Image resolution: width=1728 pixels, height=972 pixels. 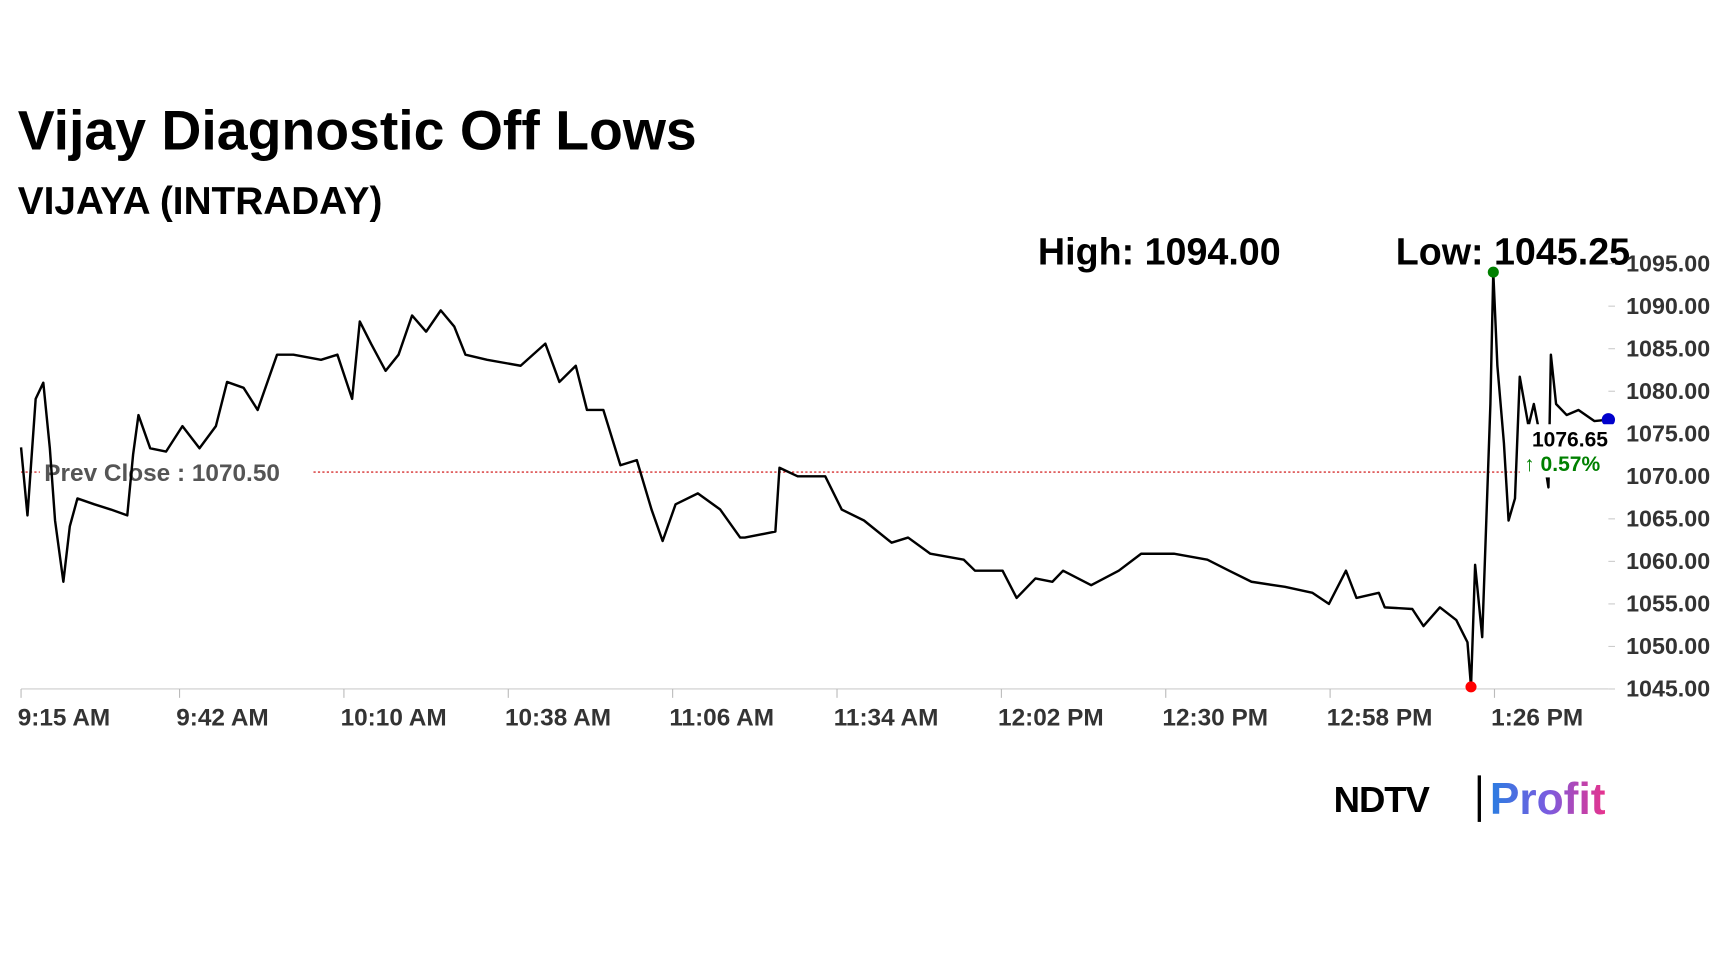 What do you see at coordinates (1668, 306) in the screenshot?
I see `y-tick-label: 1090.00` at bounding box center [1668, 306].